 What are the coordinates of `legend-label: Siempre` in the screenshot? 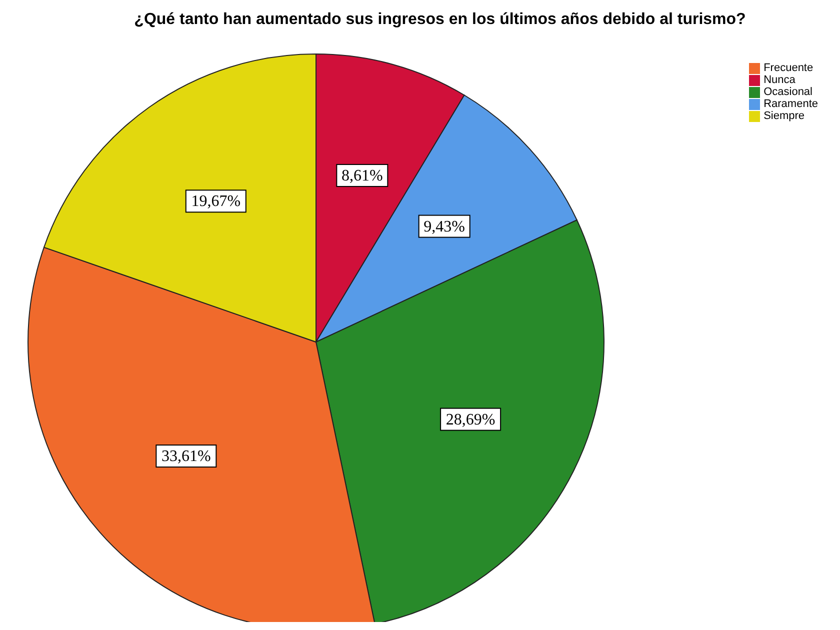 It's located at (784, 116).